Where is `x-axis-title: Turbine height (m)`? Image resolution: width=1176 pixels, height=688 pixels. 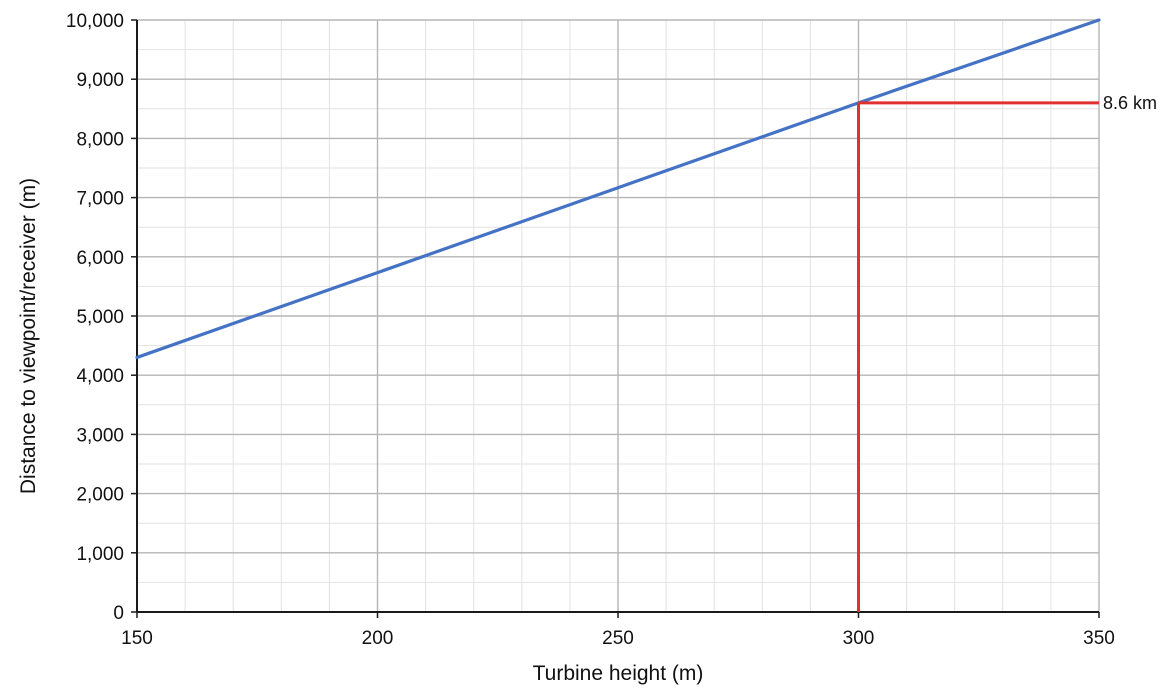 x-axis-title: Turbine height (m) is located at coordinates (618, 673).